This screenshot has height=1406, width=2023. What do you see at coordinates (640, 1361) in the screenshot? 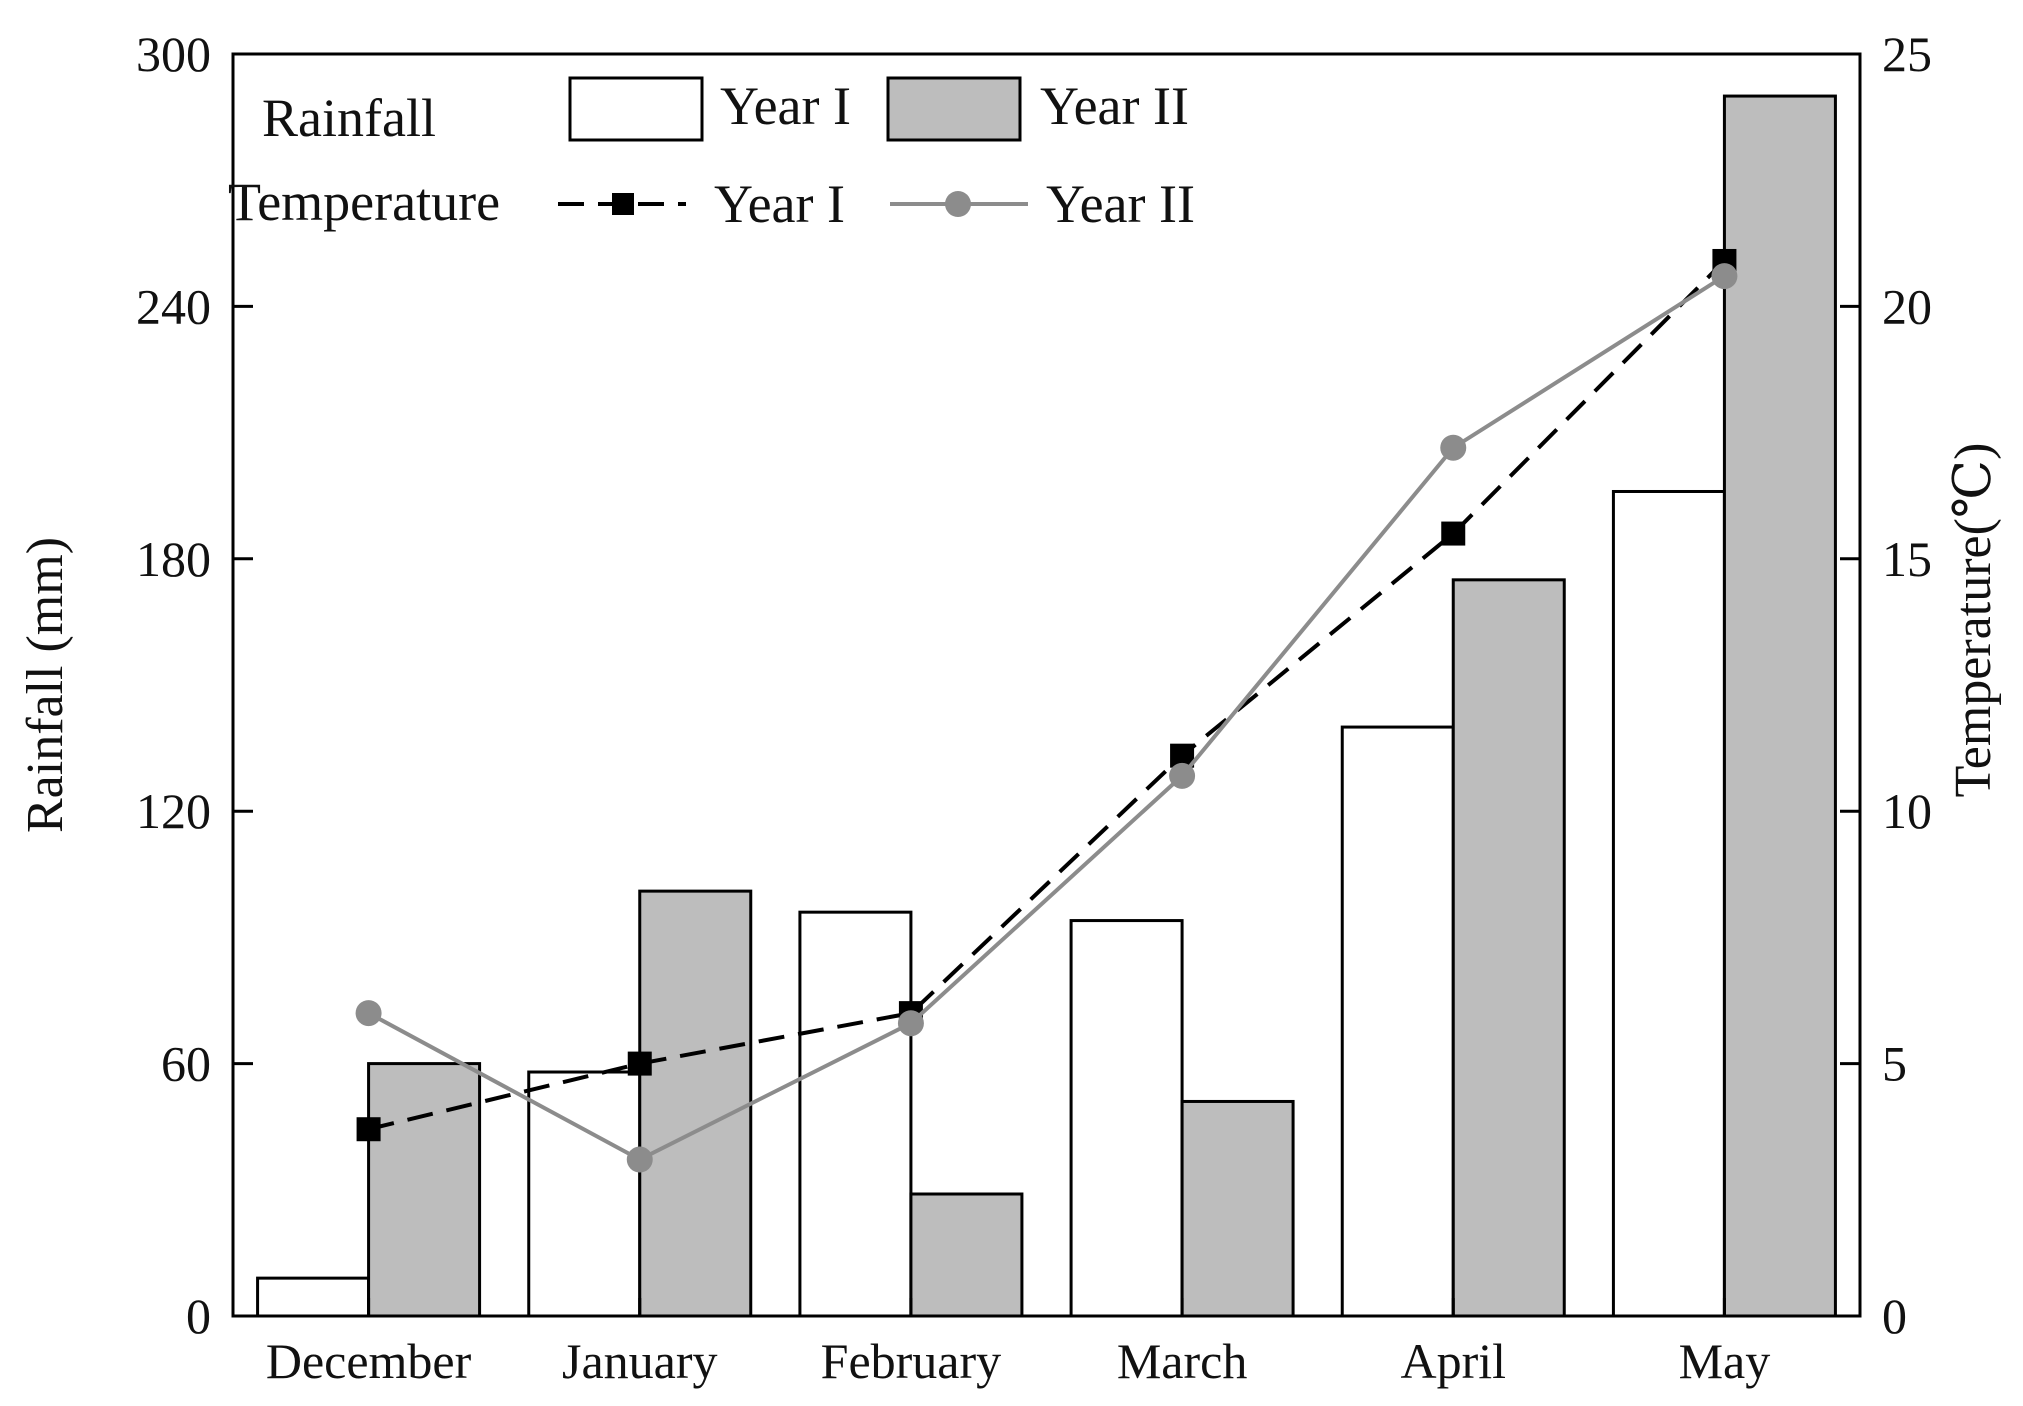
I see `x-tick-label: January` at bounding box center [640, 1361].